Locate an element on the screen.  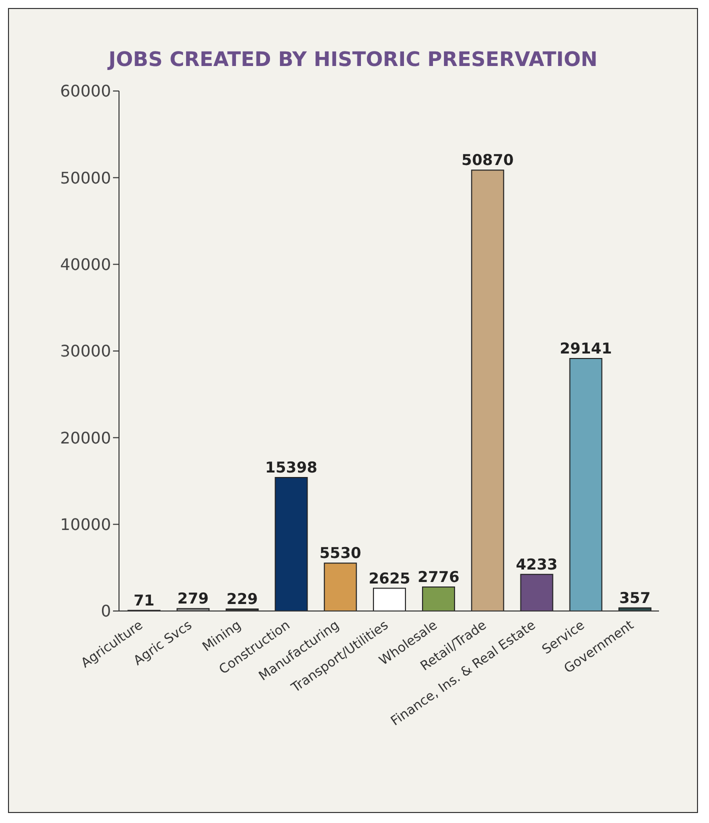
y-tick-label: 50000 is located at coordinates (85, 178).